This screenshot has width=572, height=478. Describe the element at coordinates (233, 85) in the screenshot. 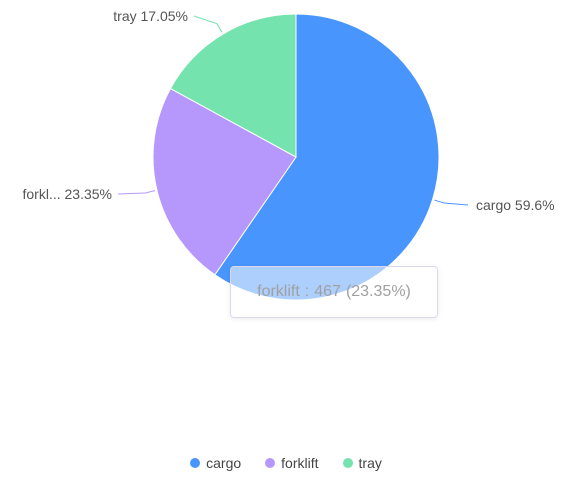

I see `pie-slice-tray` at that location.